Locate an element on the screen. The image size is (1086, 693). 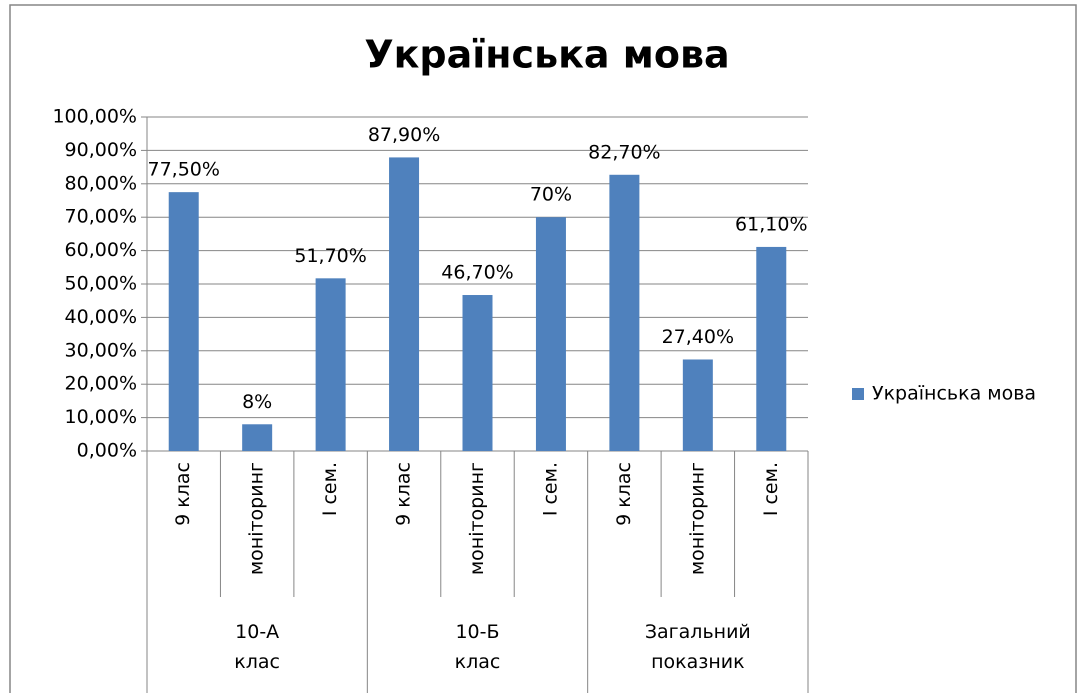
data-label: 51,70% is located at coordinates (330, 256).